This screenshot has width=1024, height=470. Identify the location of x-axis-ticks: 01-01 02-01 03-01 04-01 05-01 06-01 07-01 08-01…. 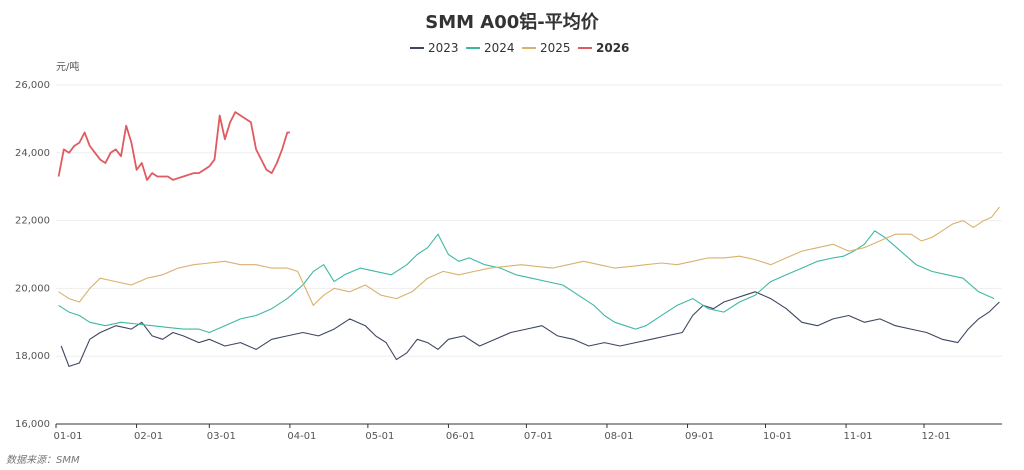
(502, 433).